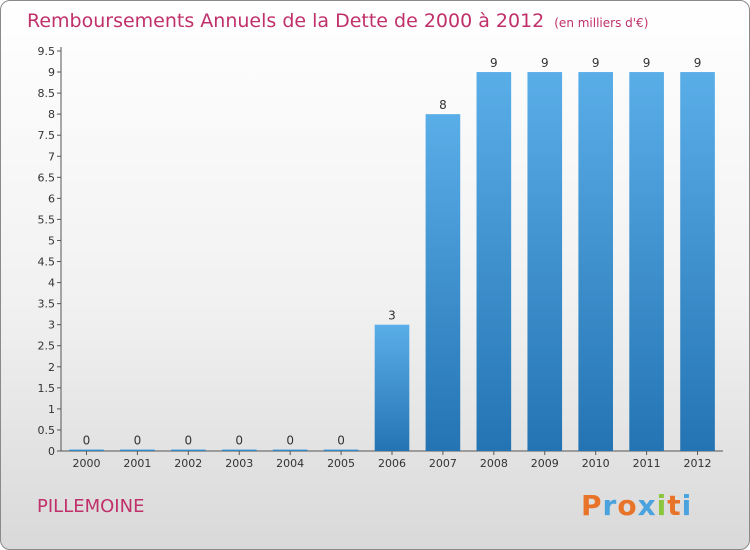  Describe the element at coordinates (627, 505) in the screenshot. I see `logo-letter: o` at that location.